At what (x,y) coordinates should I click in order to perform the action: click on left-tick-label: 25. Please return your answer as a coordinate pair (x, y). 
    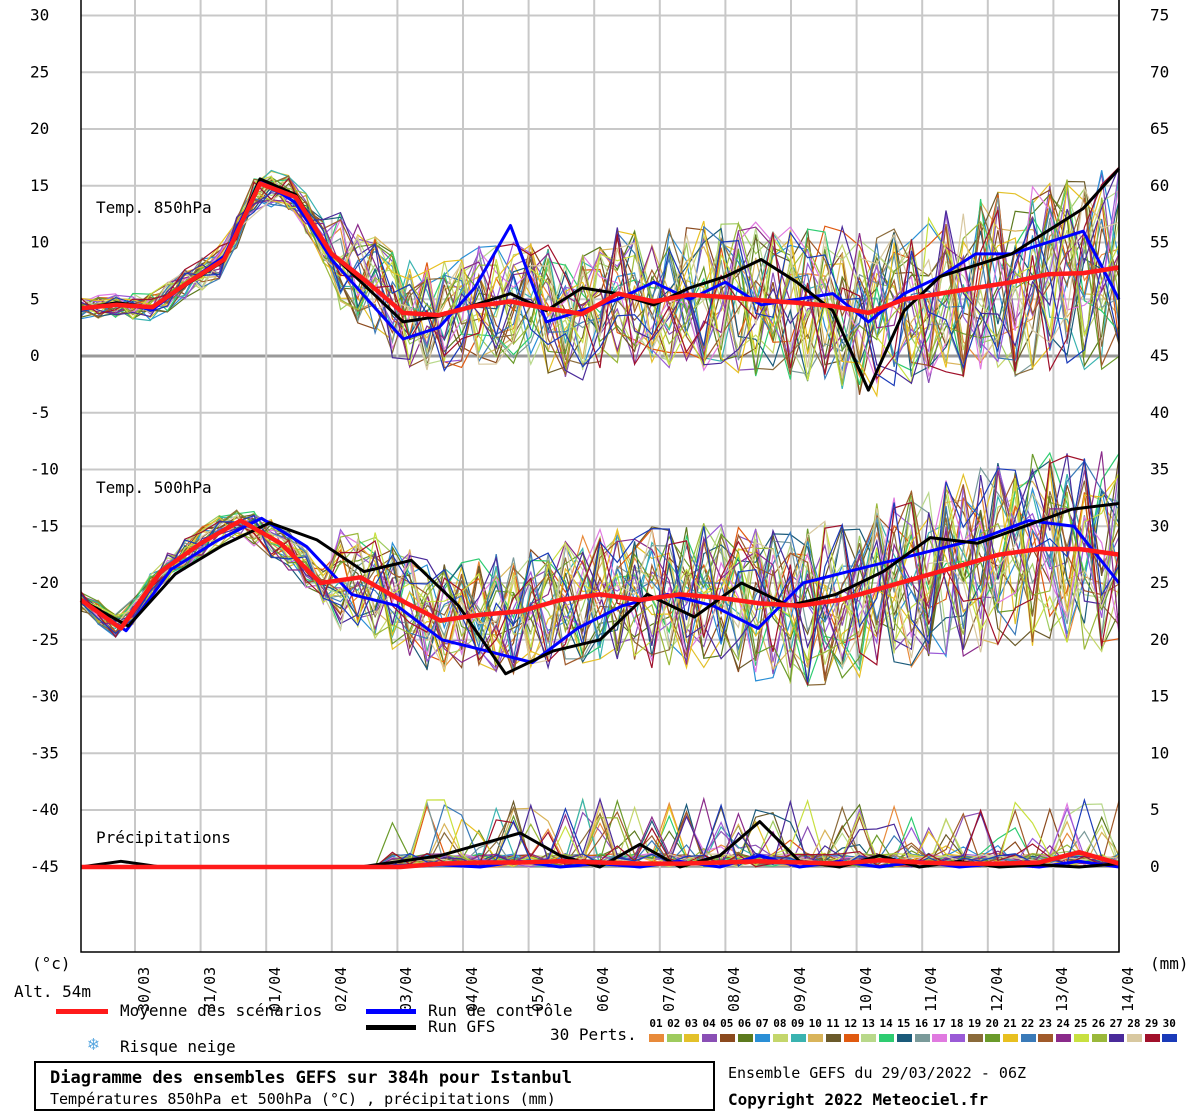
    Looking at the image, I should click on (39, 71).